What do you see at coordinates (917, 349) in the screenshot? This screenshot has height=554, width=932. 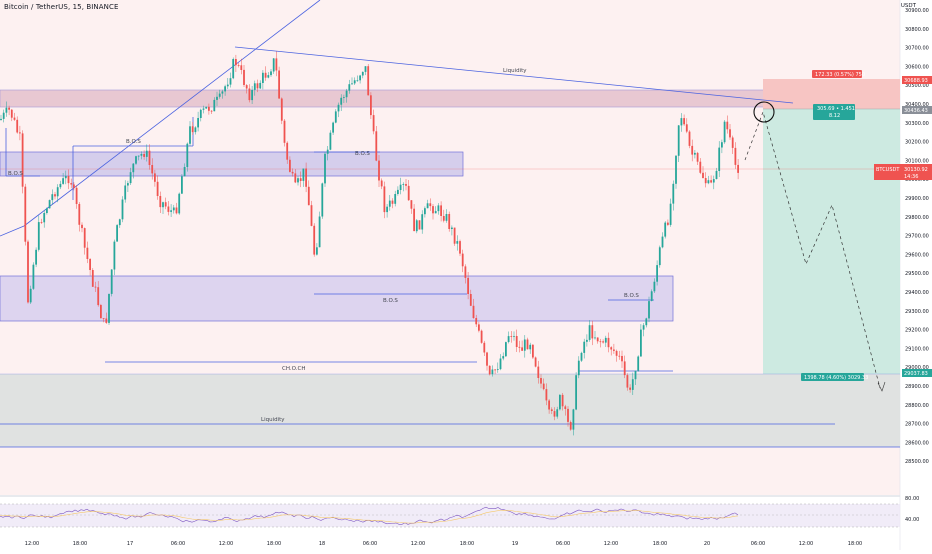 I see `price-tick-label: 29100.00` at bounding box center [917, 349].